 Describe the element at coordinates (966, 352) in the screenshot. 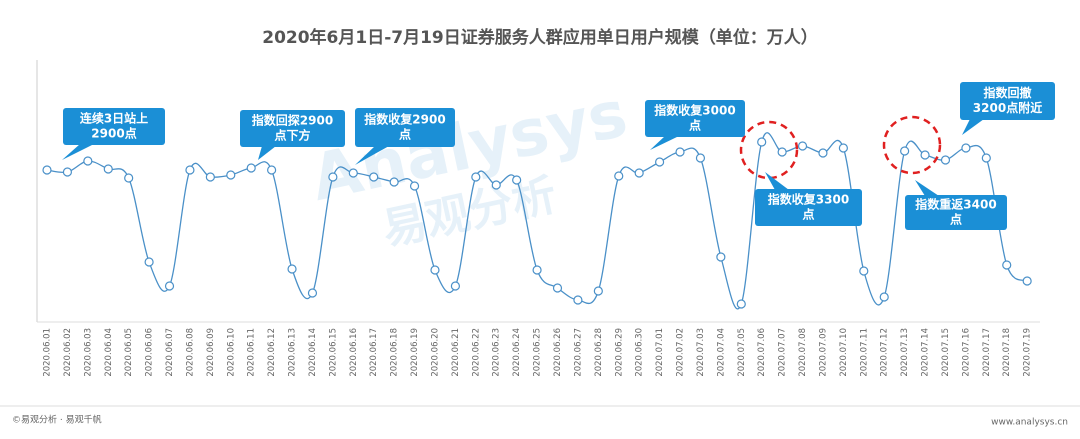

I see `x-tick-label: 2020.07.16` at that location.